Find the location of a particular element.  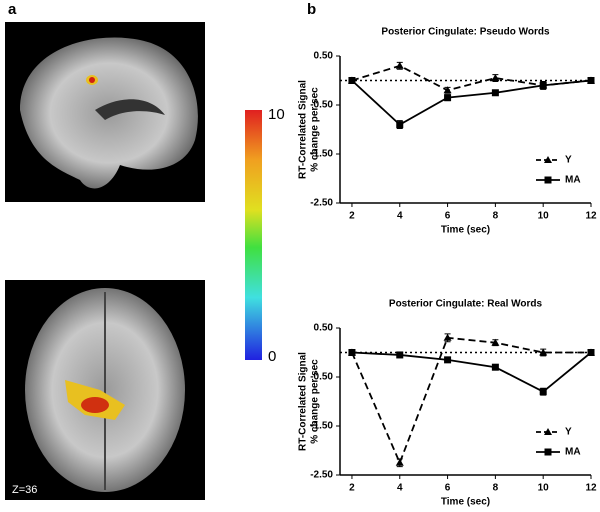

colorbar is located at coordinates (253, 235).